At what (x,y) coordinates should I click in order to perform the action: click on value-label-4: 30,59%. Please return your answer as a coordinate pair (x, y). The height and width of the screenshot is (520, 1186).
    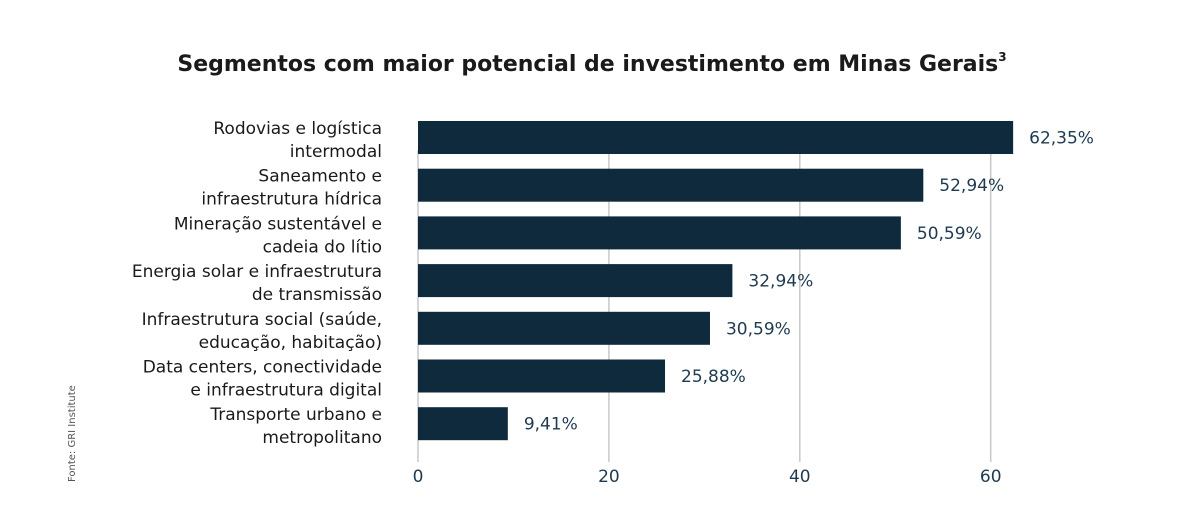
    Looking at the image, I should click on (758, 329).